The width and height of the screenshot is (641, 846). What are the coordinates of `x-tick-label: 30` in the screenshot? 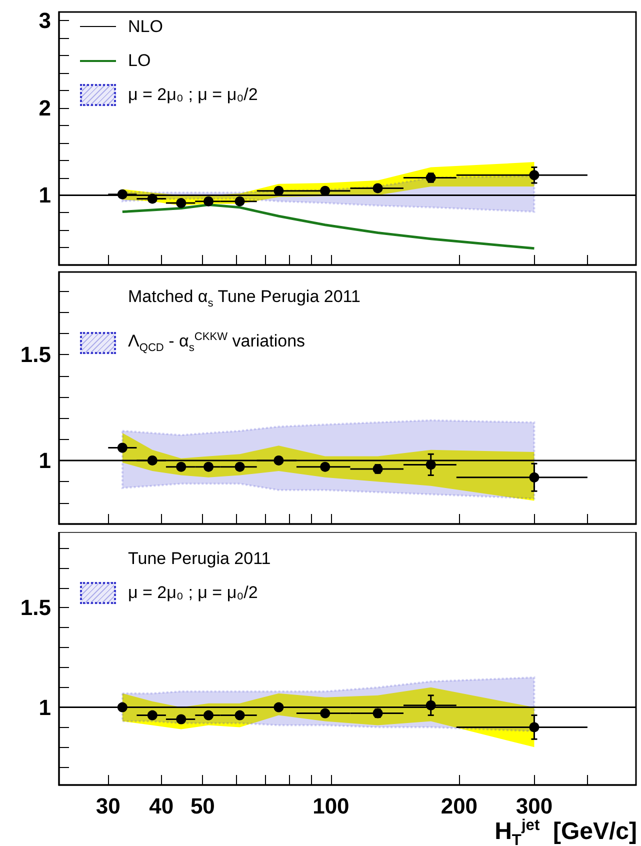 It's located at (108, 806).